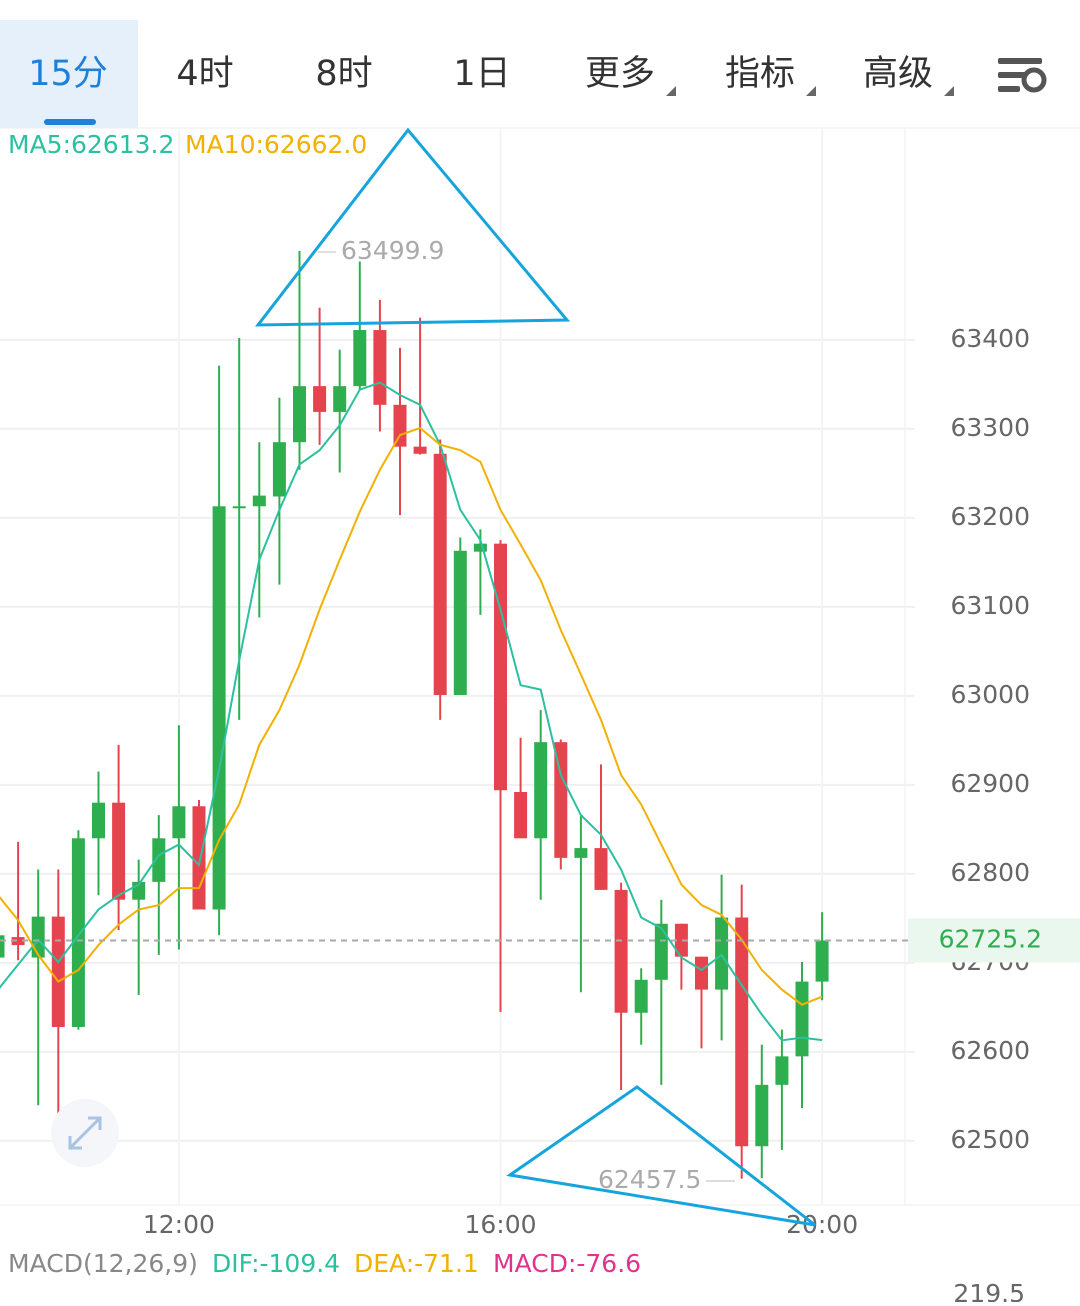 The width and height of the screenshot is (1080, 1306). I want to click on x-tick-label: 12:00, so click(179, 1224).